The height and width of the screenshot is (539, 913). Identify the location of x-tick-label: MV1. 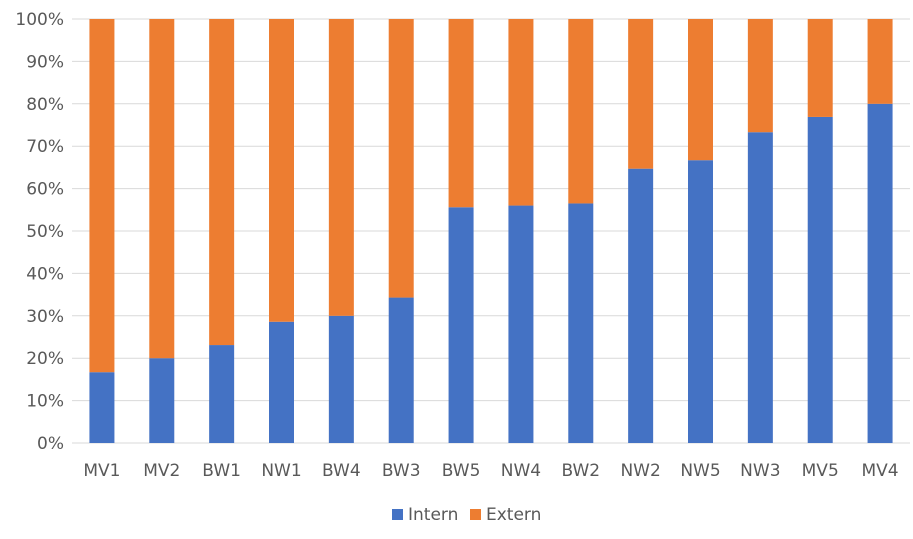
(101, 471).